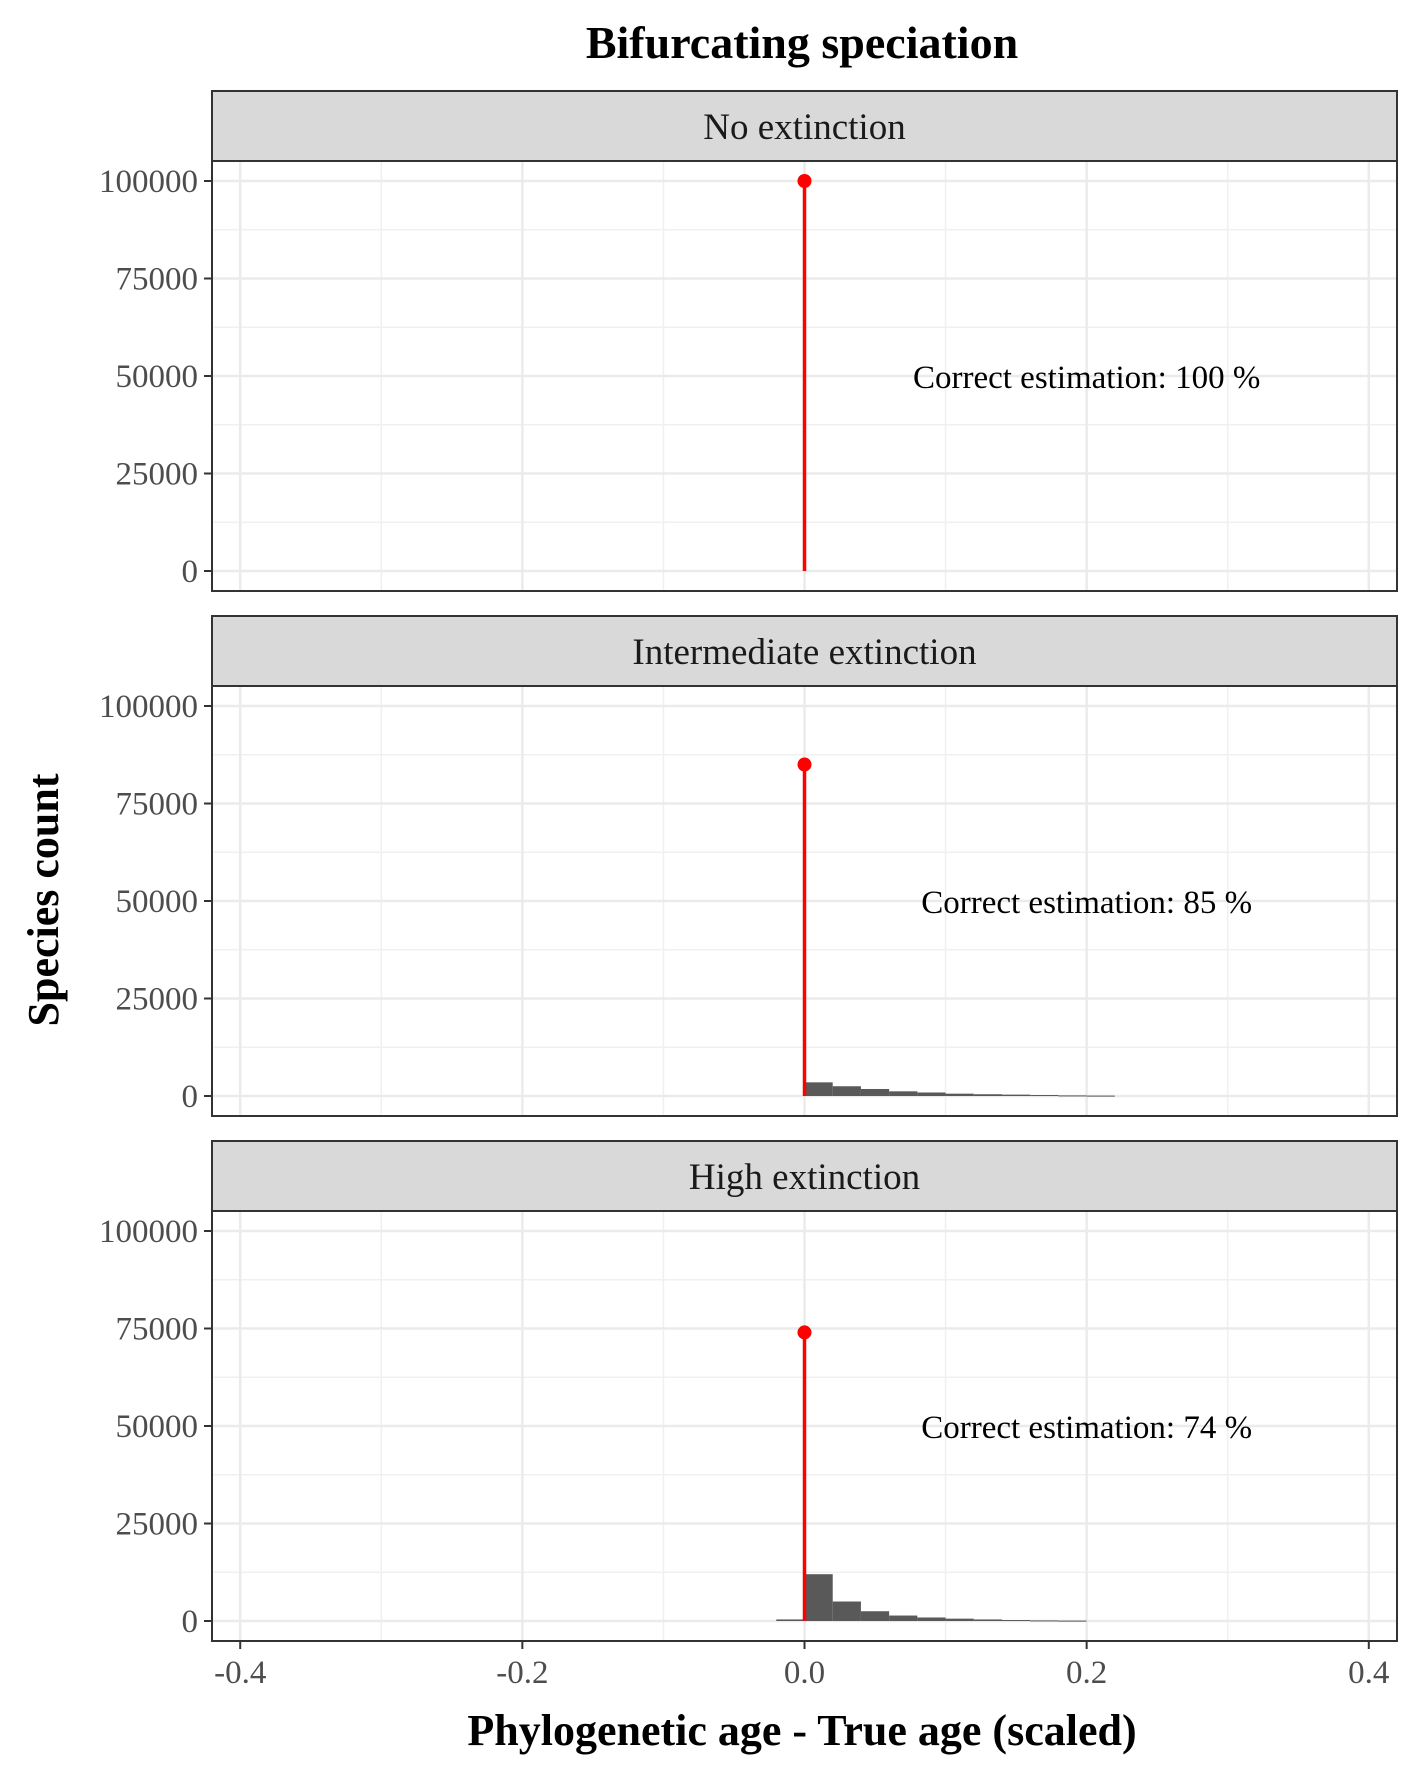  I want to click on x-axis-title: Phylogenetic age - True age (scaled), so click(801, 1730).